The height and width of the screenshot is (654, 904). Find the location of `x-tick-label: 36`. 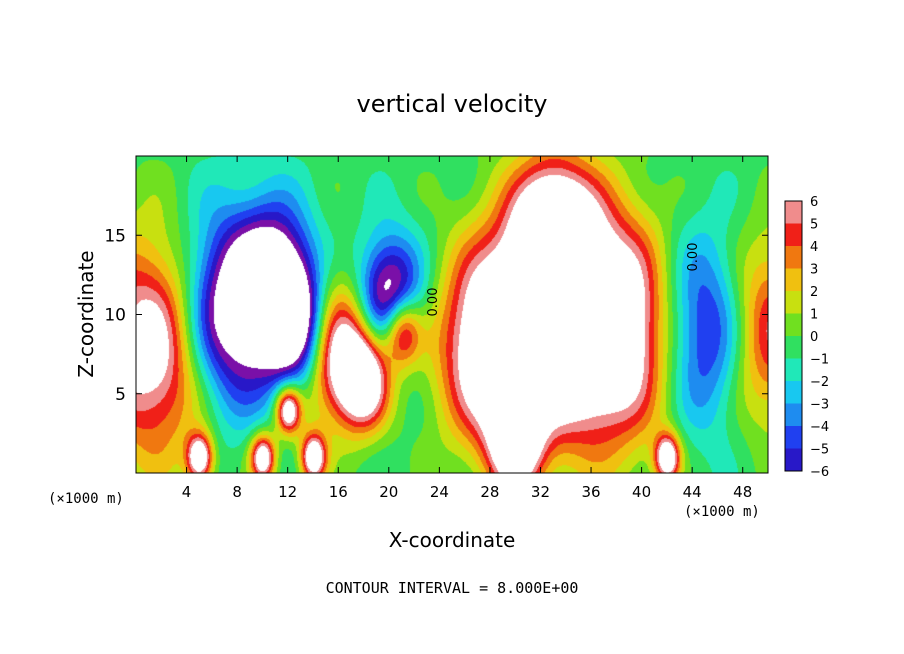

x-tick-label: 36 is located at coordinates (590, 492).